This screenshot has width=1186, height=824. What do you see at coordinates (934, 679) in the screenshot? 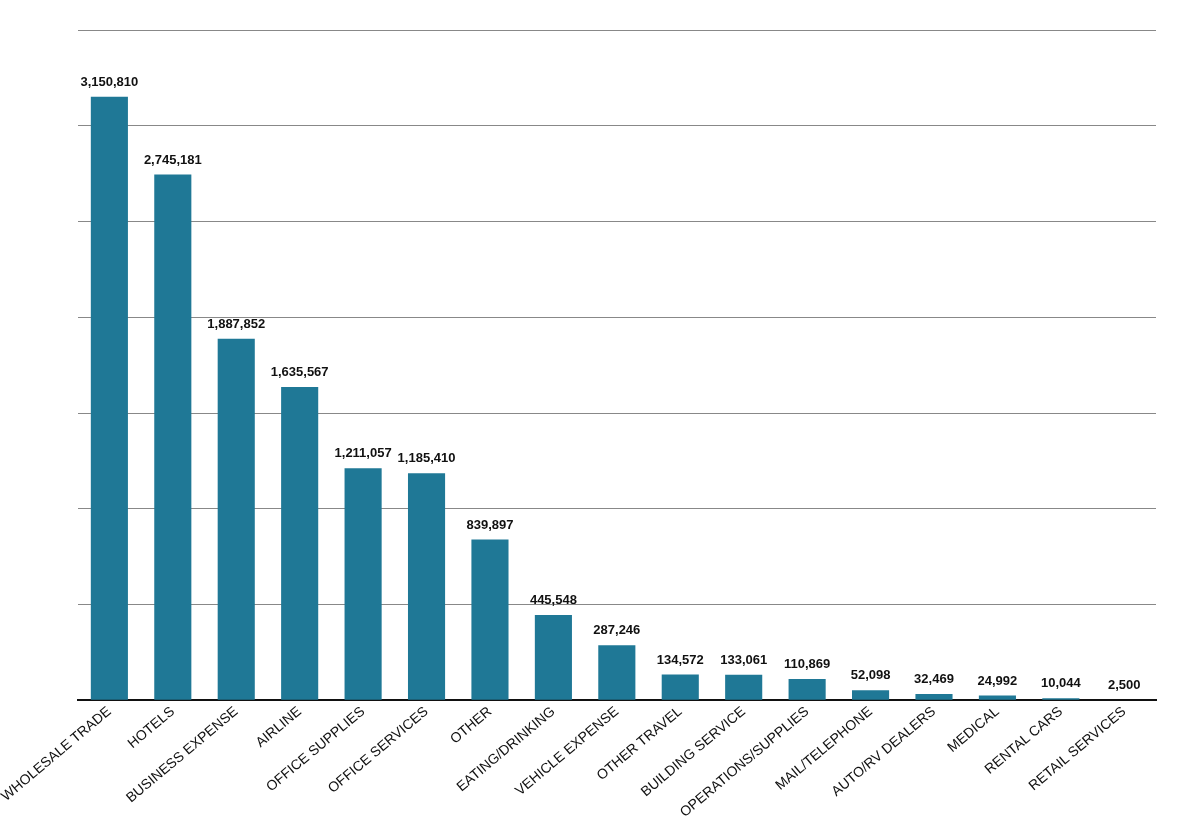
I see `data-label: 32,469` at bounding box center [934, 679].